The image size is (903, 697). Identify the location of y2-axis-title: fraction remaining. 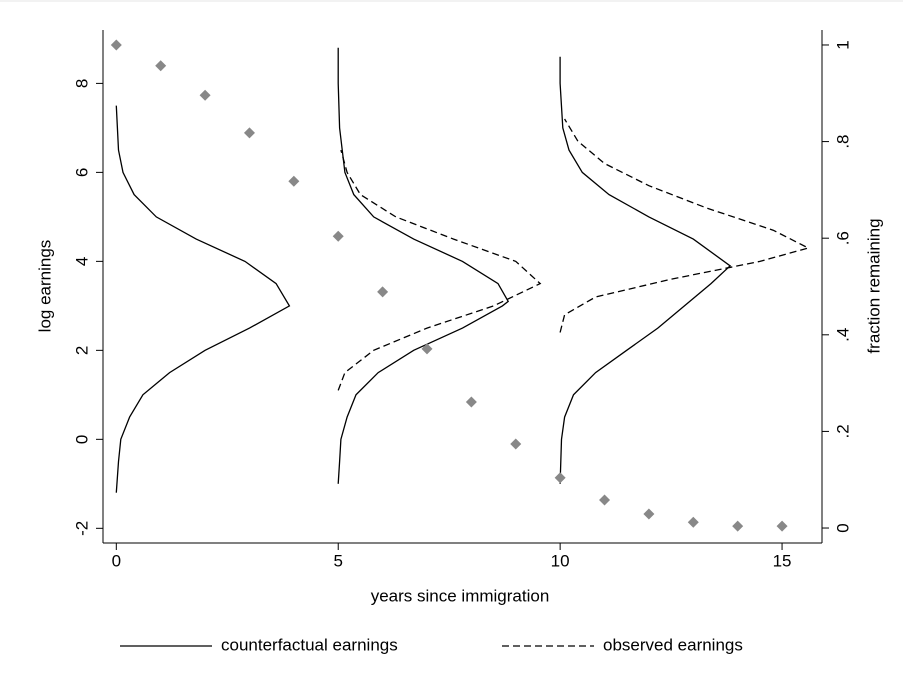
(873, 285).